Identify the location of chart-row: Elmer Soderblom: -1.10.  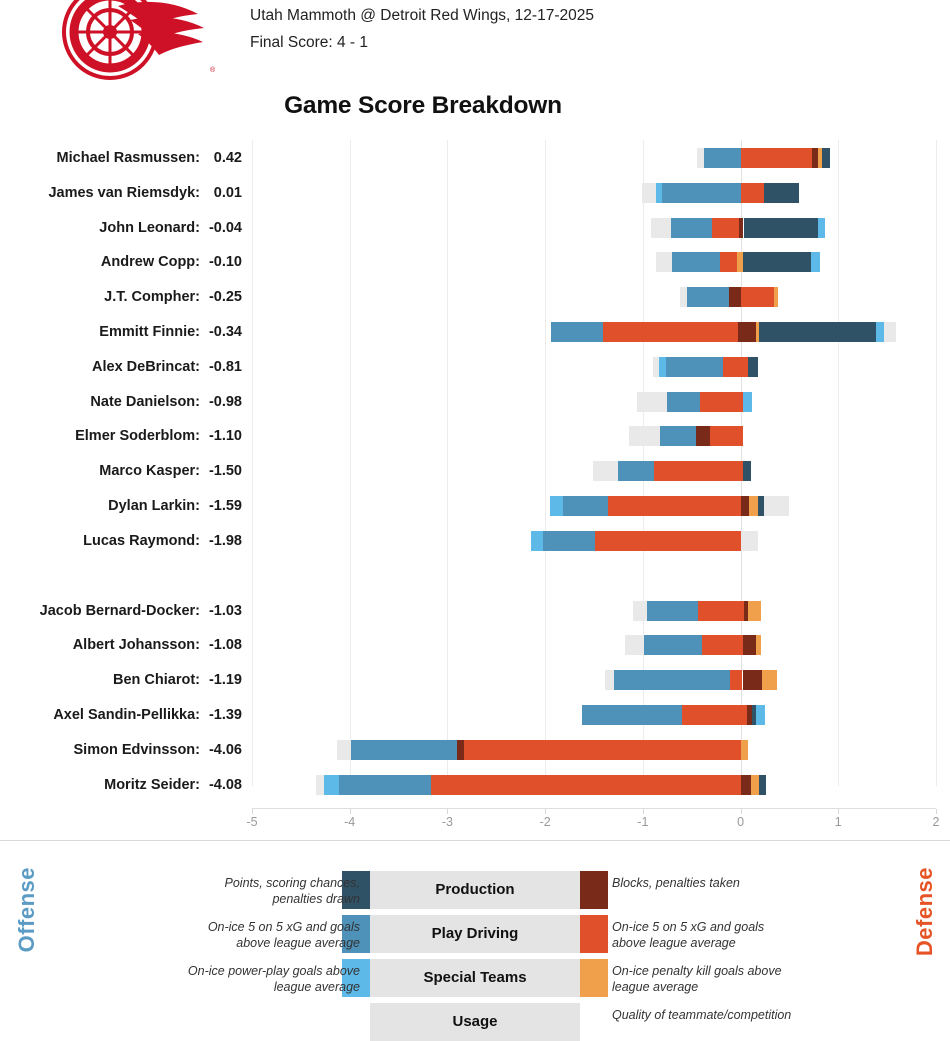
(475, 436).